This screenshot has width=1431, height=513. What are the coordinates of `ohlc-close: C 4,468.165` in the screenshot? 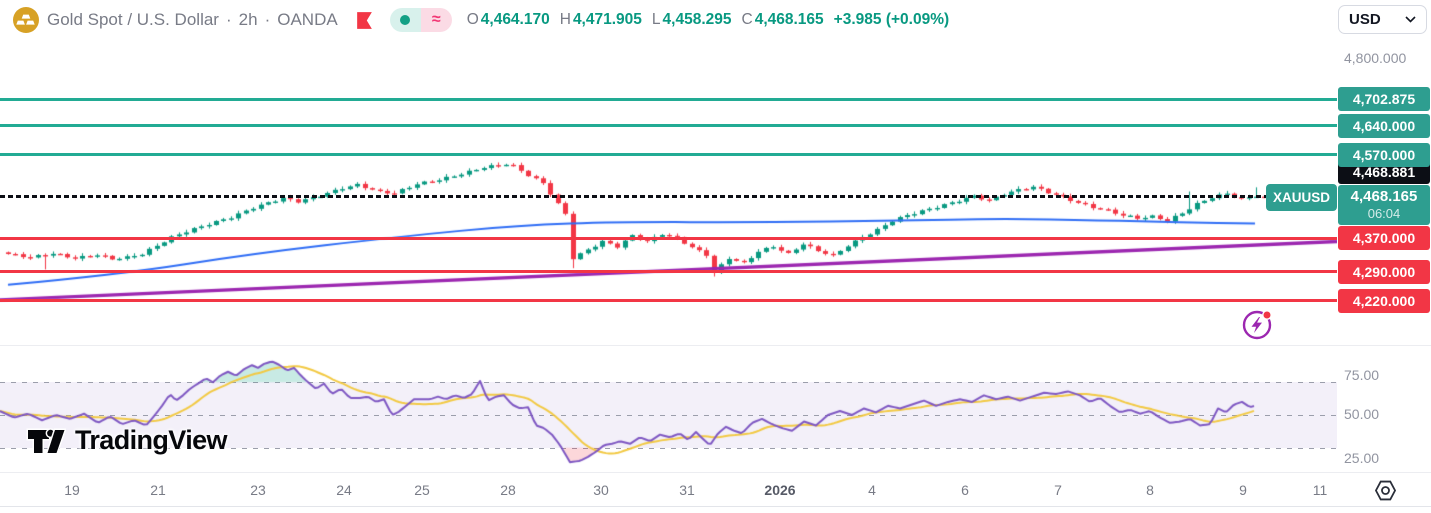 It's located at (783, 20).